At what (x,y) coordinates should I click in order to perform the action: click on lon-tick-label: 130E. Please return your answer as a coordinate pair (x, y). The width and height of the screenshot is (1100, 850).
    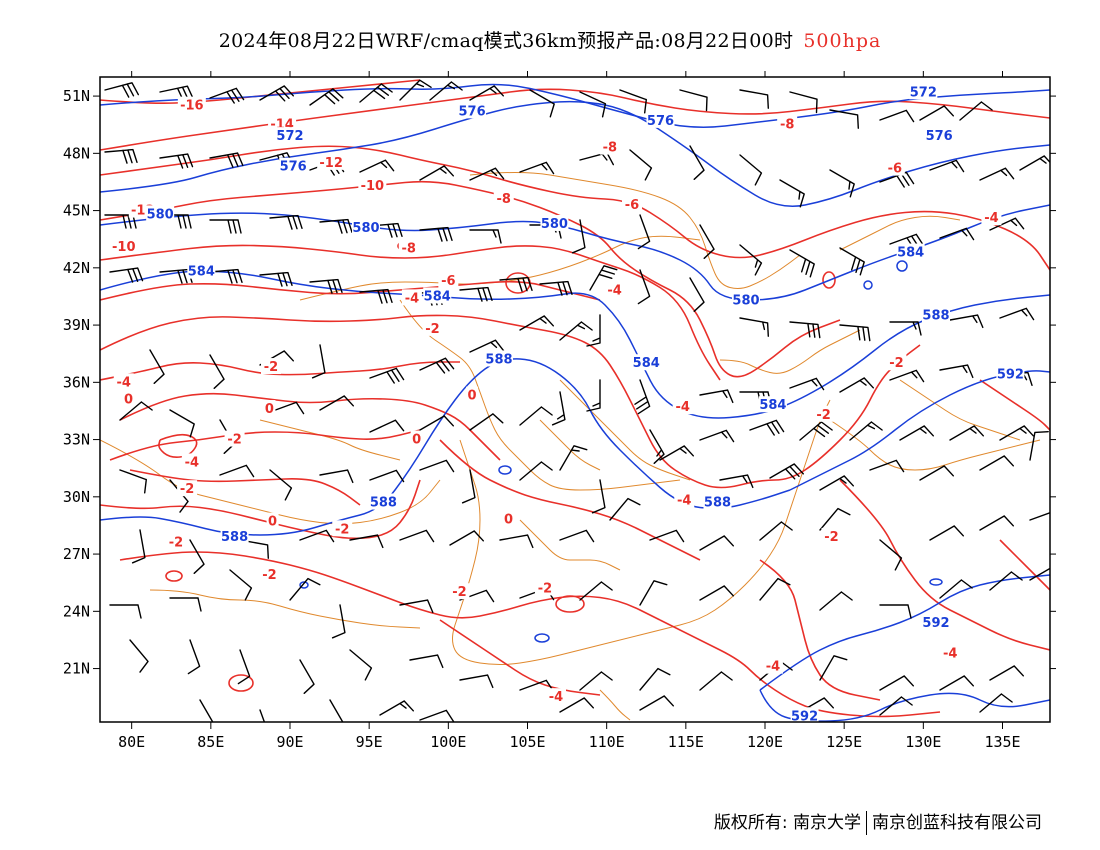
    Looking at the image, I should click on (923, 742).